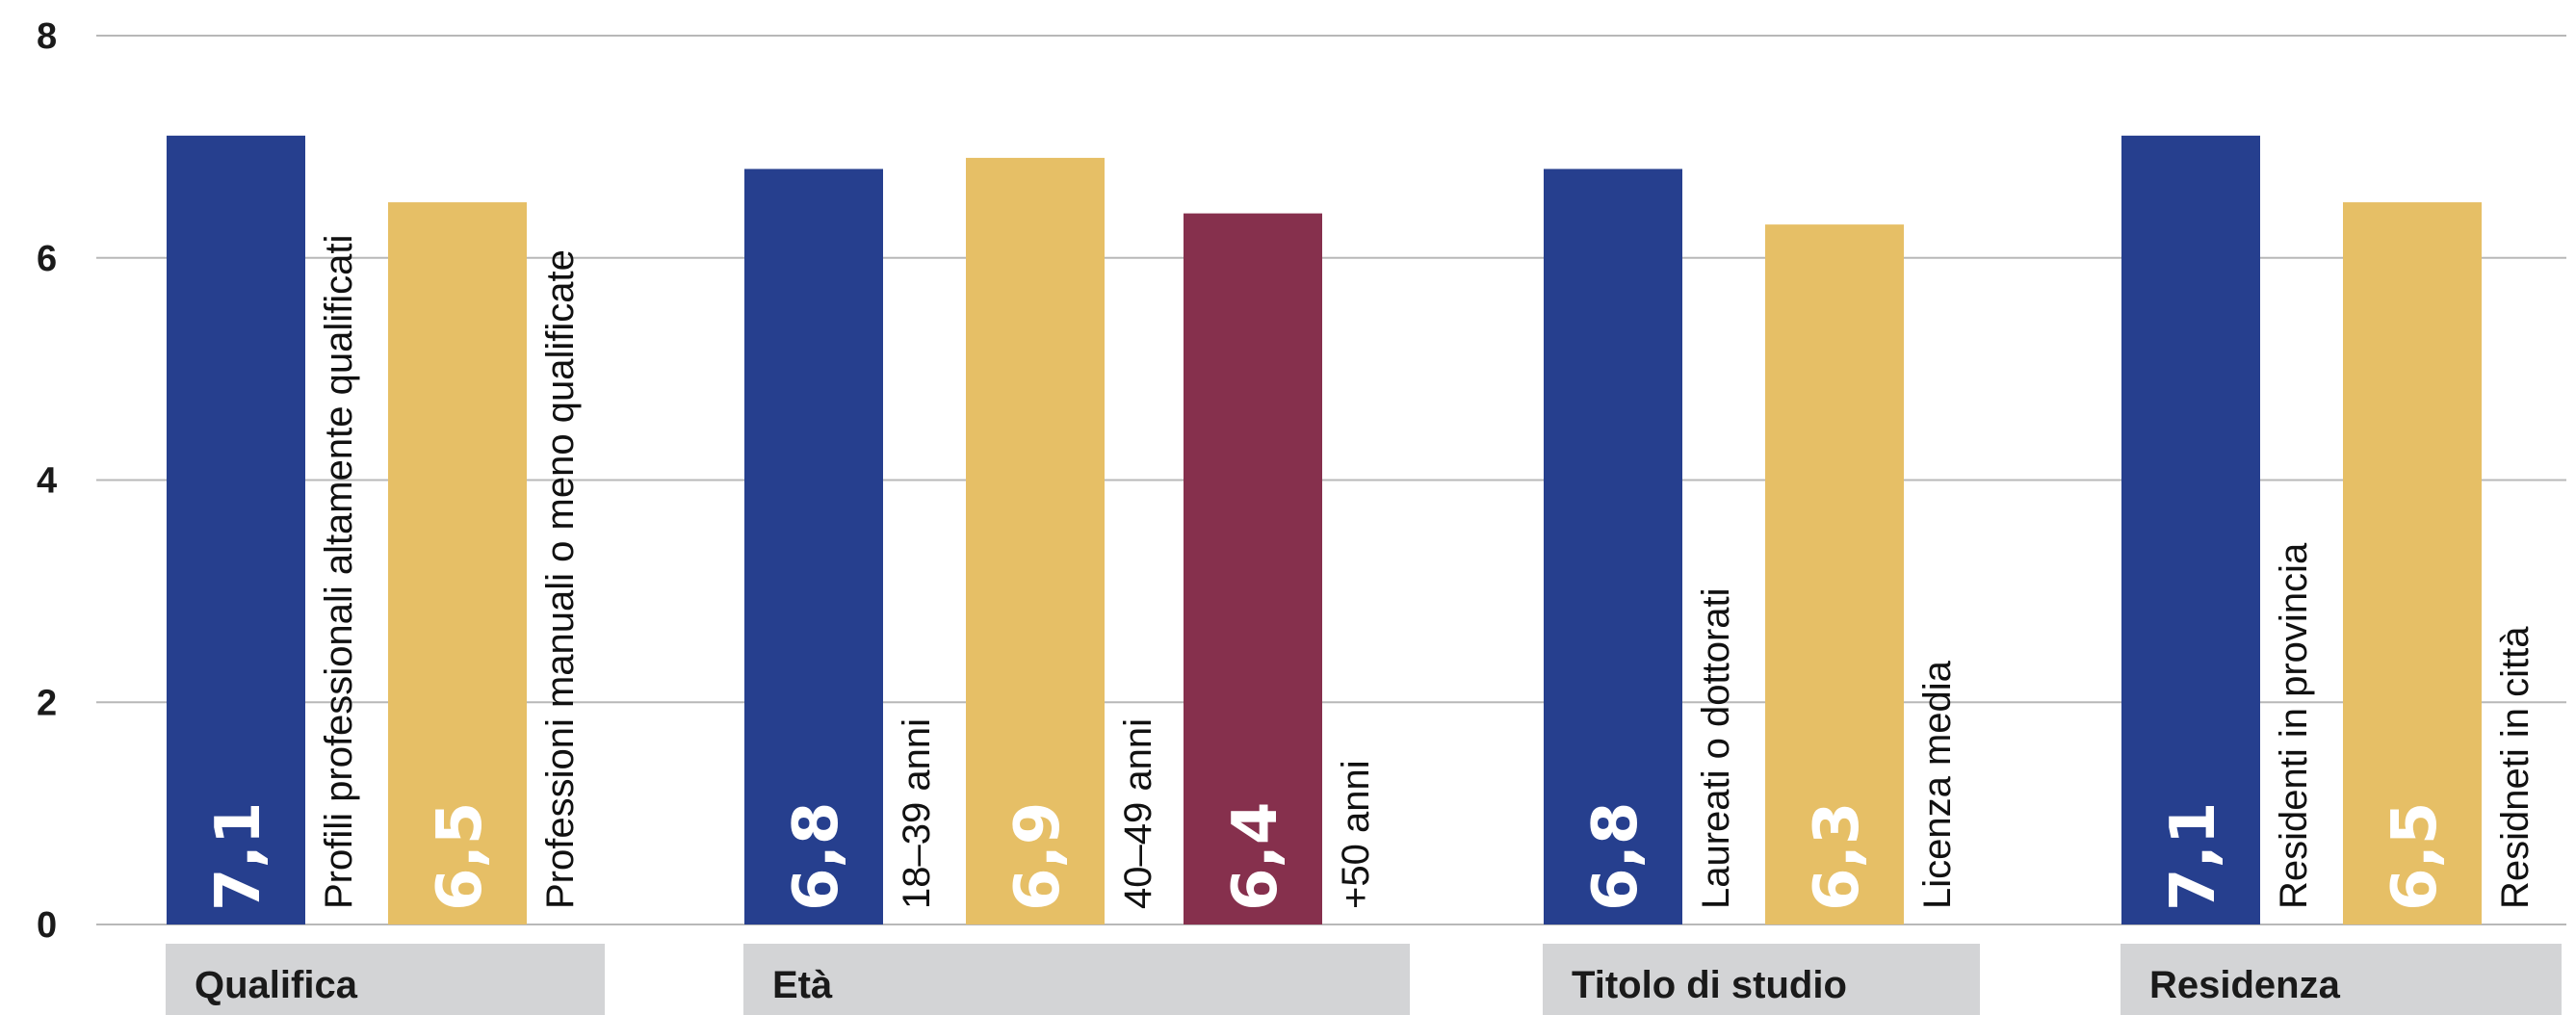 The width and height of the screenshot is (2576, 1015). What do you see at coordinates (276, 985) in the screenshot?
I see `group-label: Qualifica` at bounding box center [276, 985].